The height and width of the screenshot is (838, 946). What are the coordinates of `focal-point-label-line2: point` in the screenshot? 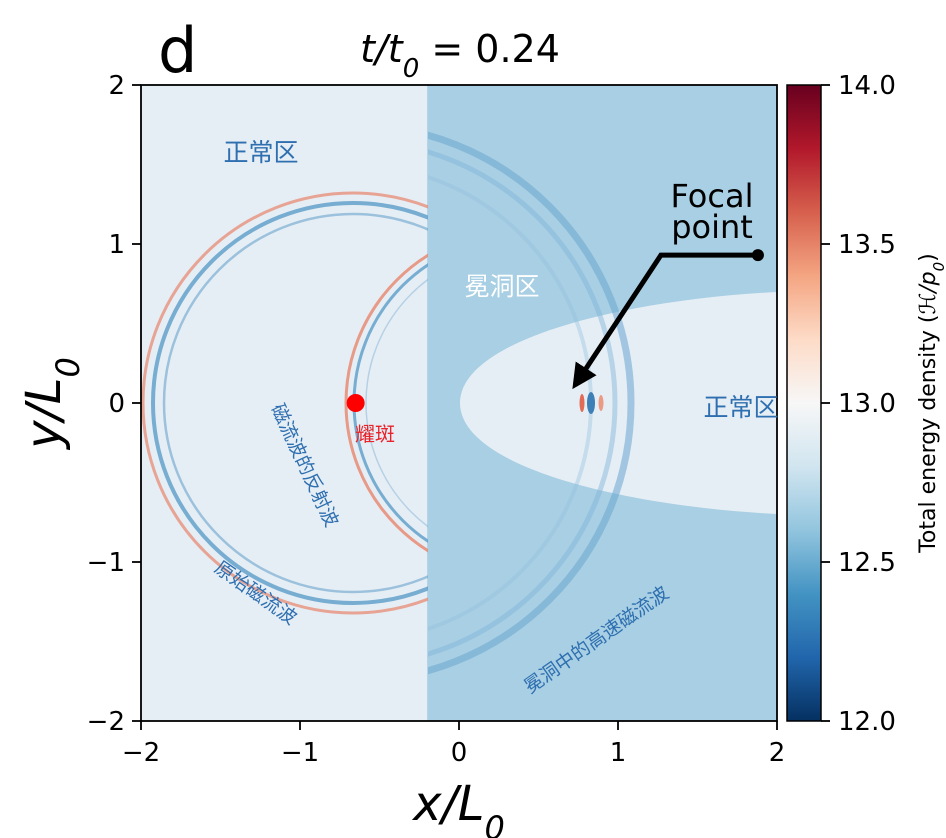 It's located at (712, 227).